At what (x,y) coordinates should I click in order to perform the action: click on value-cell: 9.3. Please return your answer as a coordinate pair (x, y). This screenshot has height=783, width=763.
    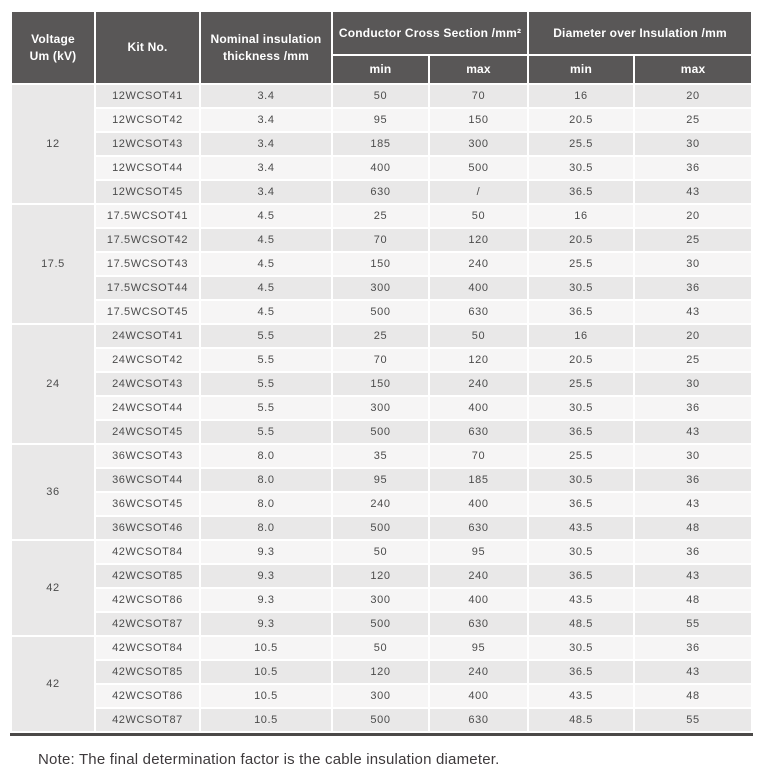
    Looking at the image, I should click on (266, 552).